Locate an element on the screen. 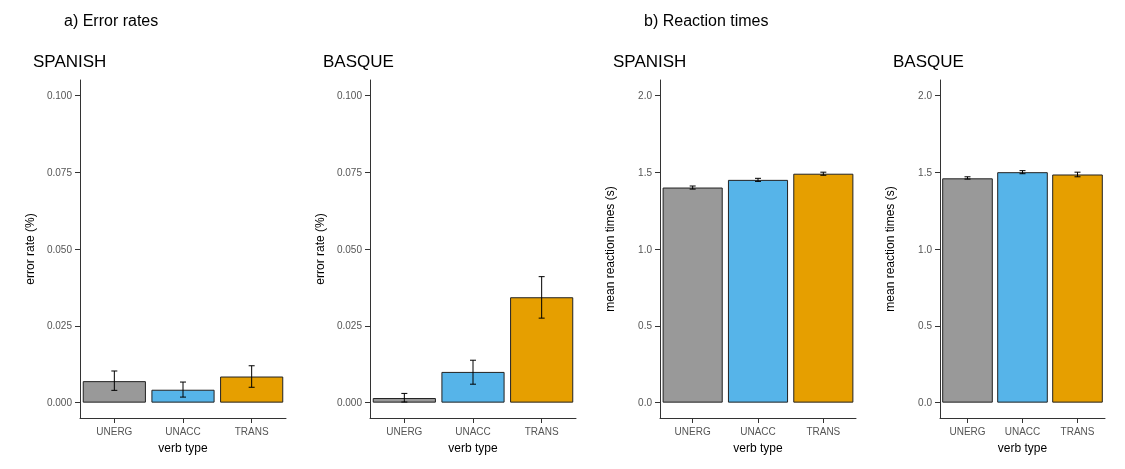  chart-title: a) Error rates is located at coordinates (111, 20).